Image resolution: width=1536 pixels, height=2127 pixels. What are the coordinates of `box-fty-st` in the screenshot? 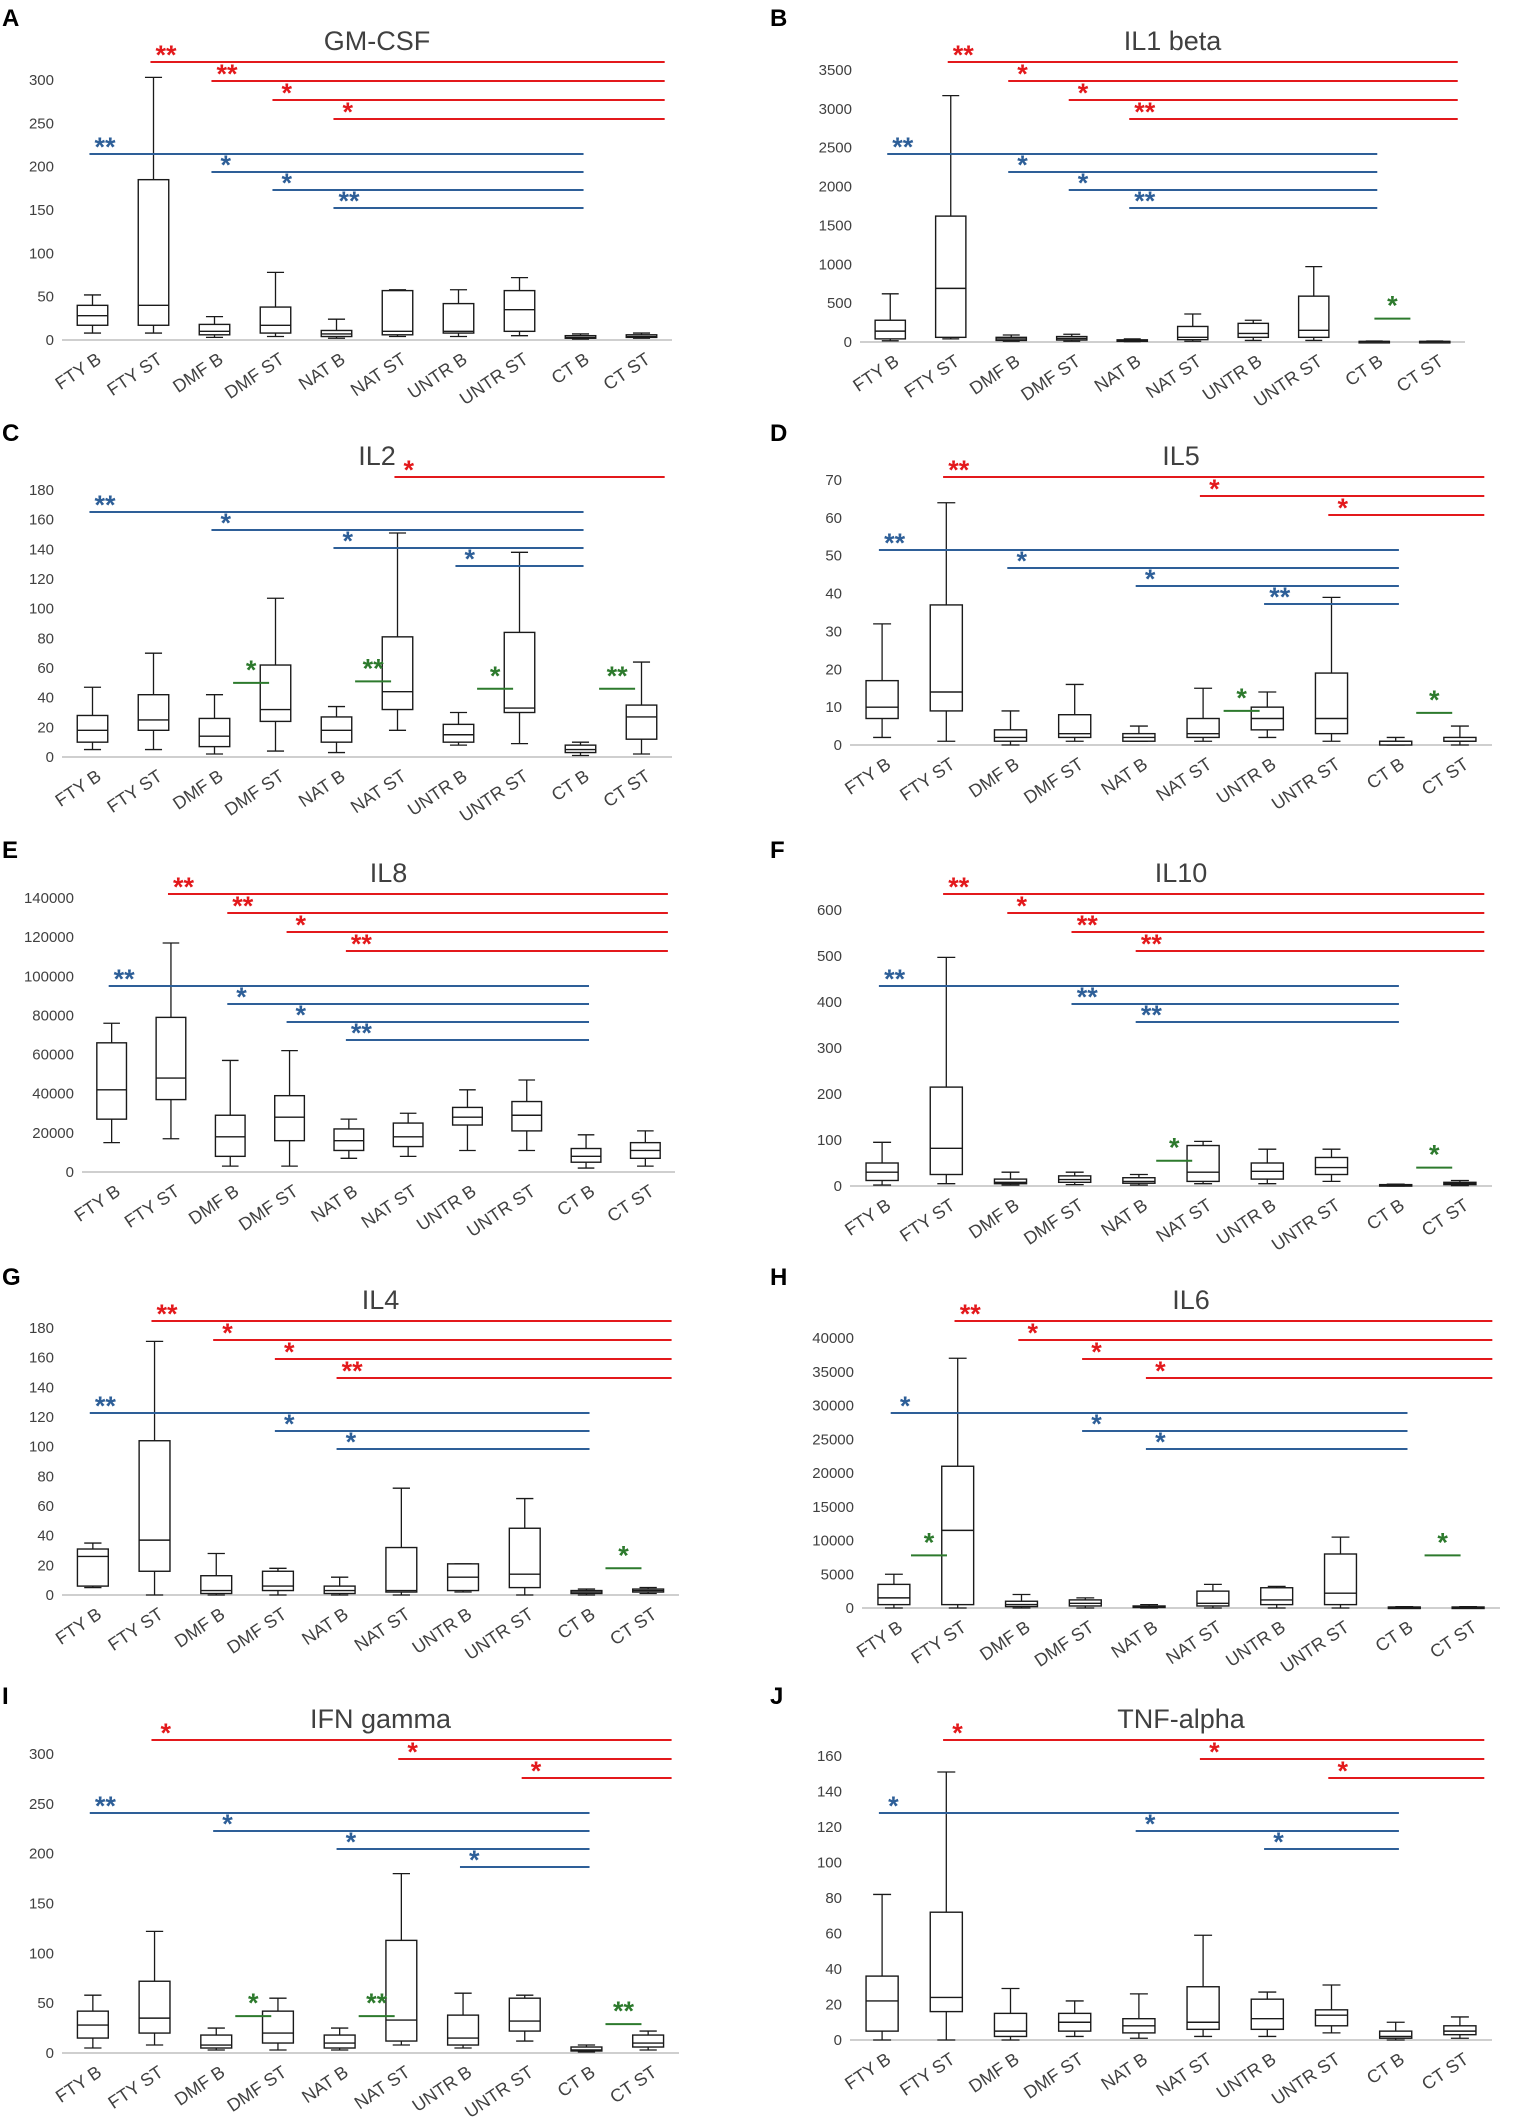 It's located at (153, 205).